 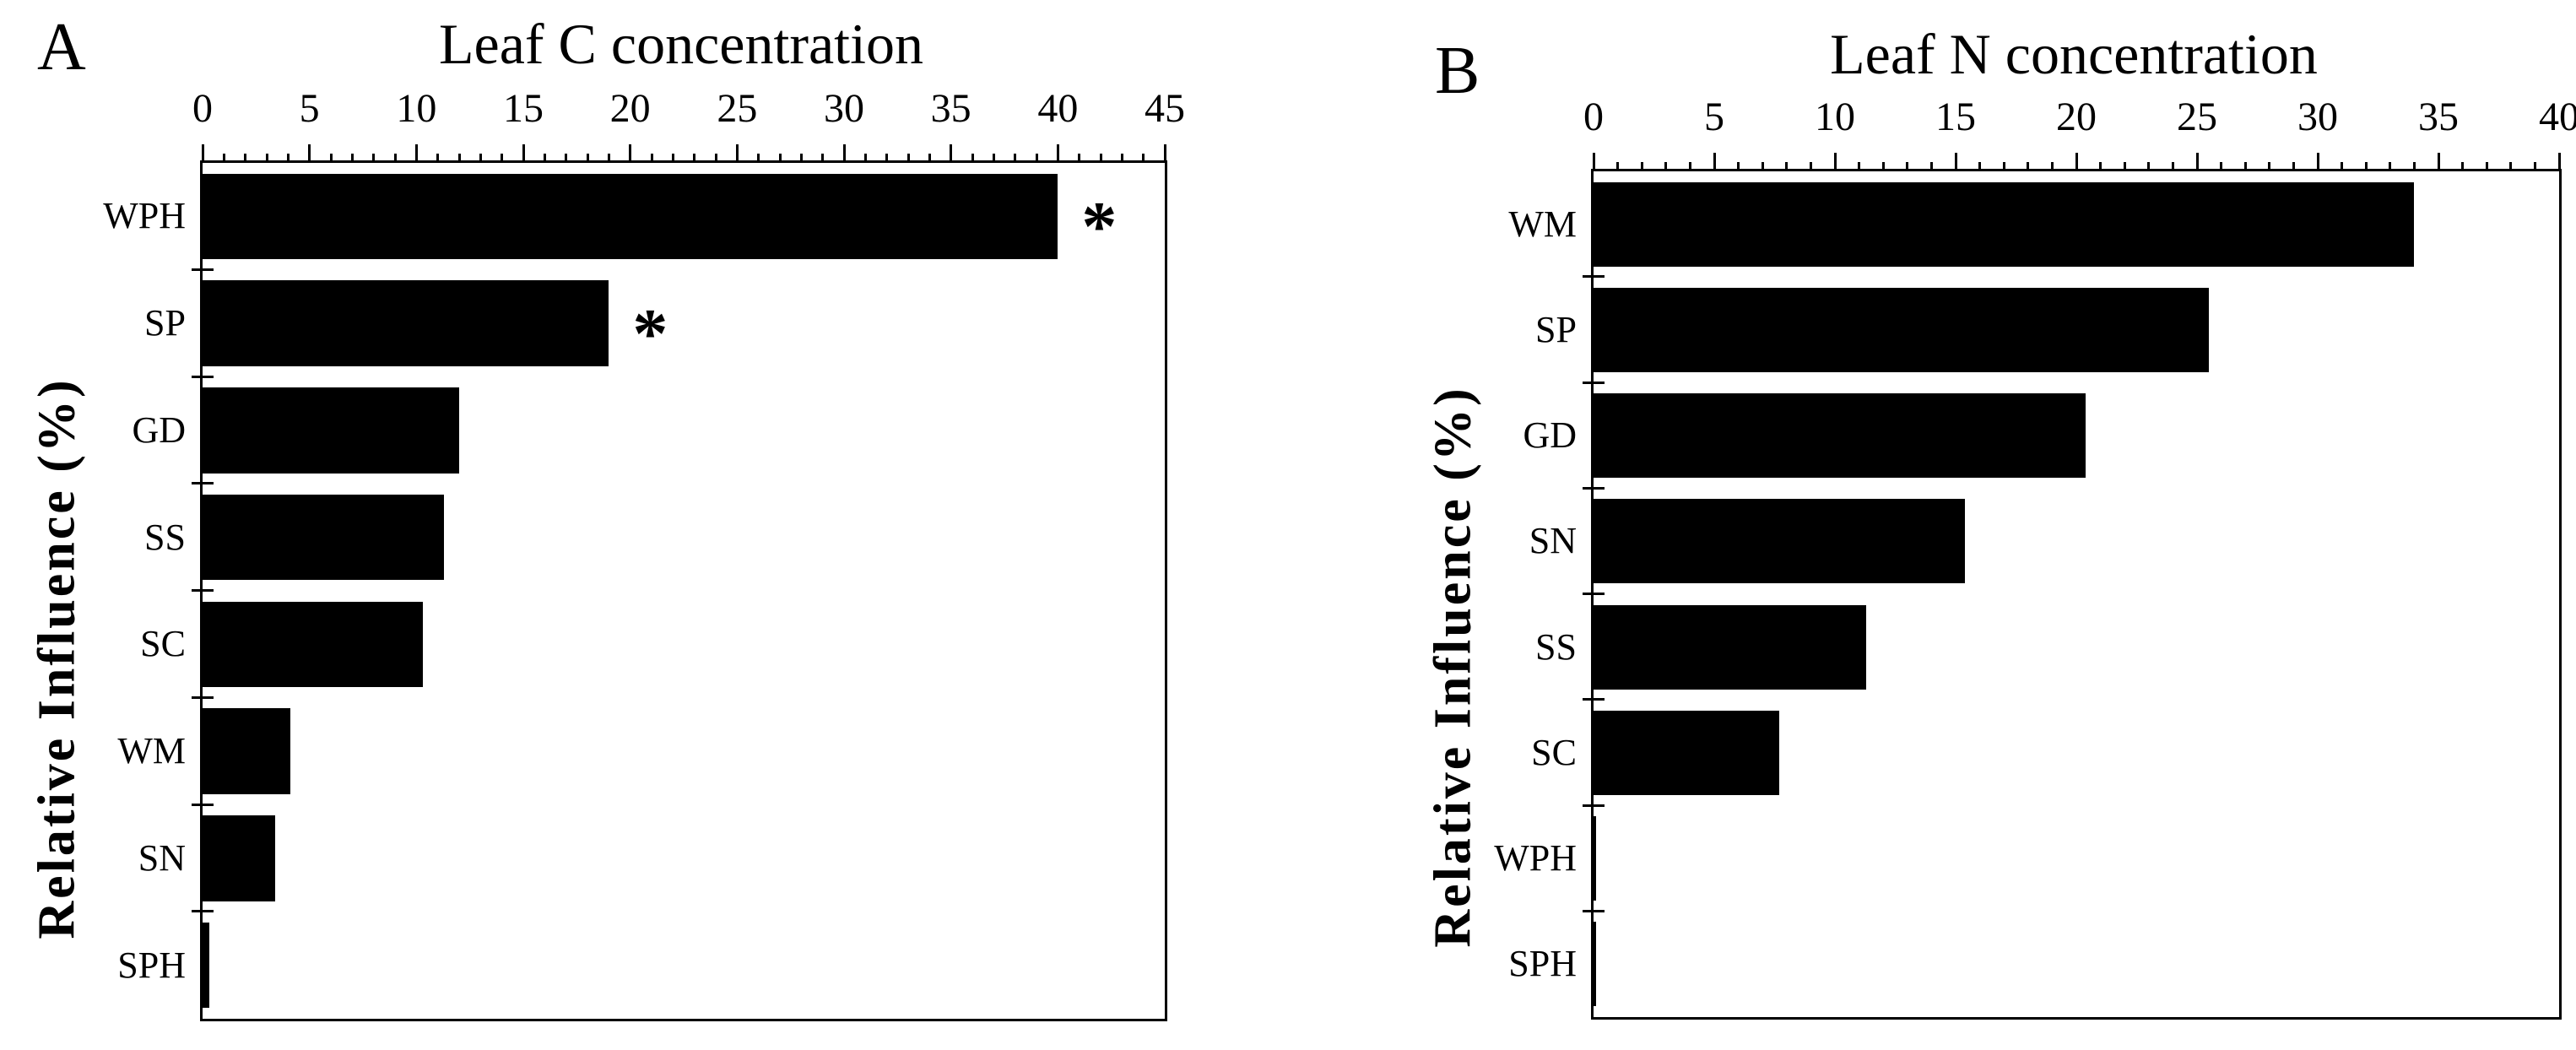 What do you see at coordinates (406, 323) in the screenshot?
I see `bar-sp` at bounding box center [406, 323].